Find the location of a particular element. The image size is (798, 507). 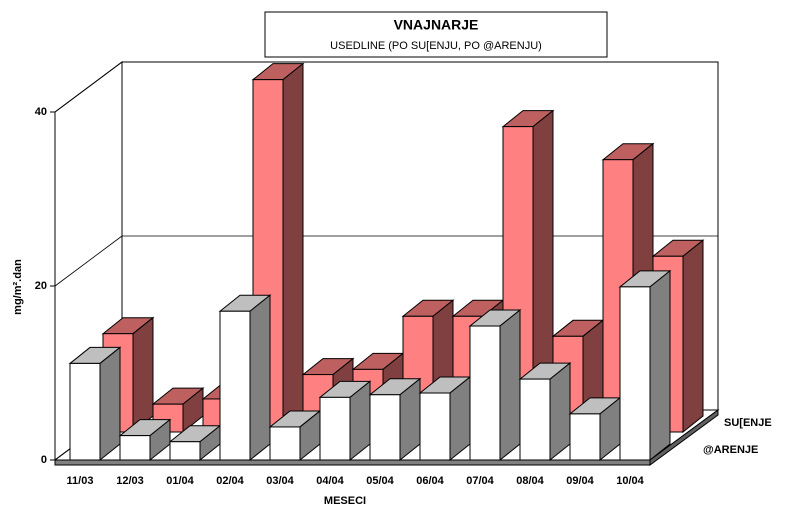

y-axis-label: mg/m².dan is located at coordinates (18, 287).